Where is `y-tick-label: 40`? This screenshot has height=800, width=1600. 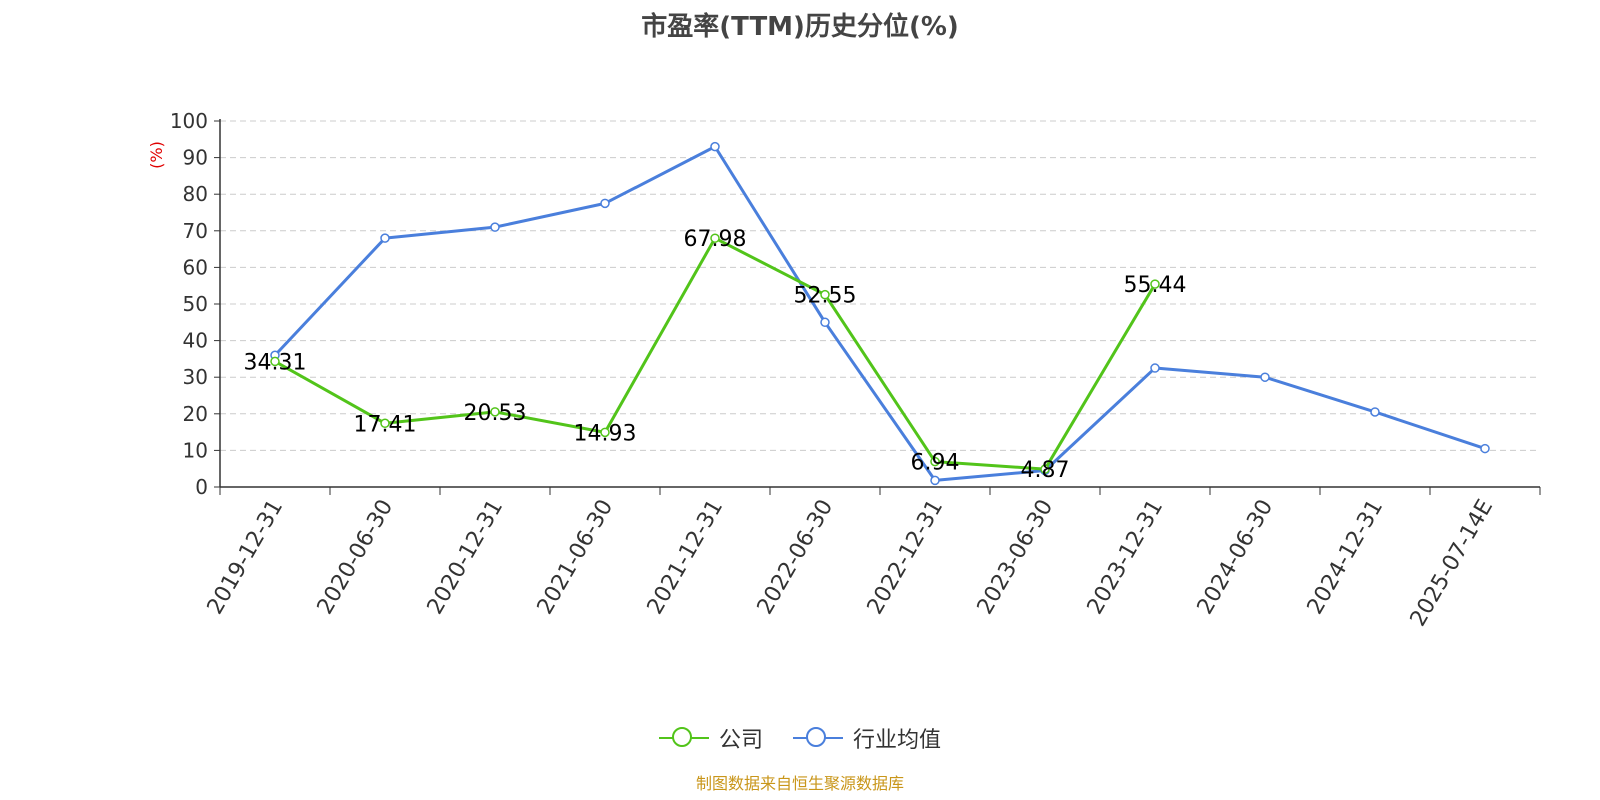 y-tick-label: 40 is located at coordinates (195, 341).